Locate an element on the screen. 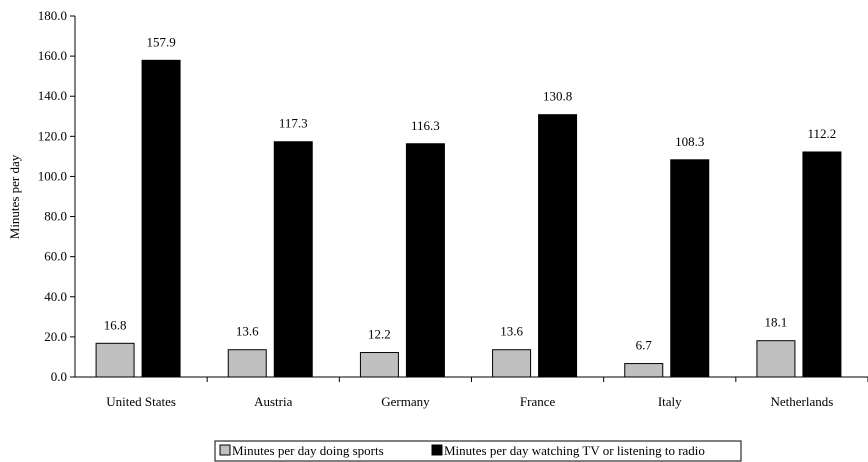  legend-box is located at coordinates (478, 451).